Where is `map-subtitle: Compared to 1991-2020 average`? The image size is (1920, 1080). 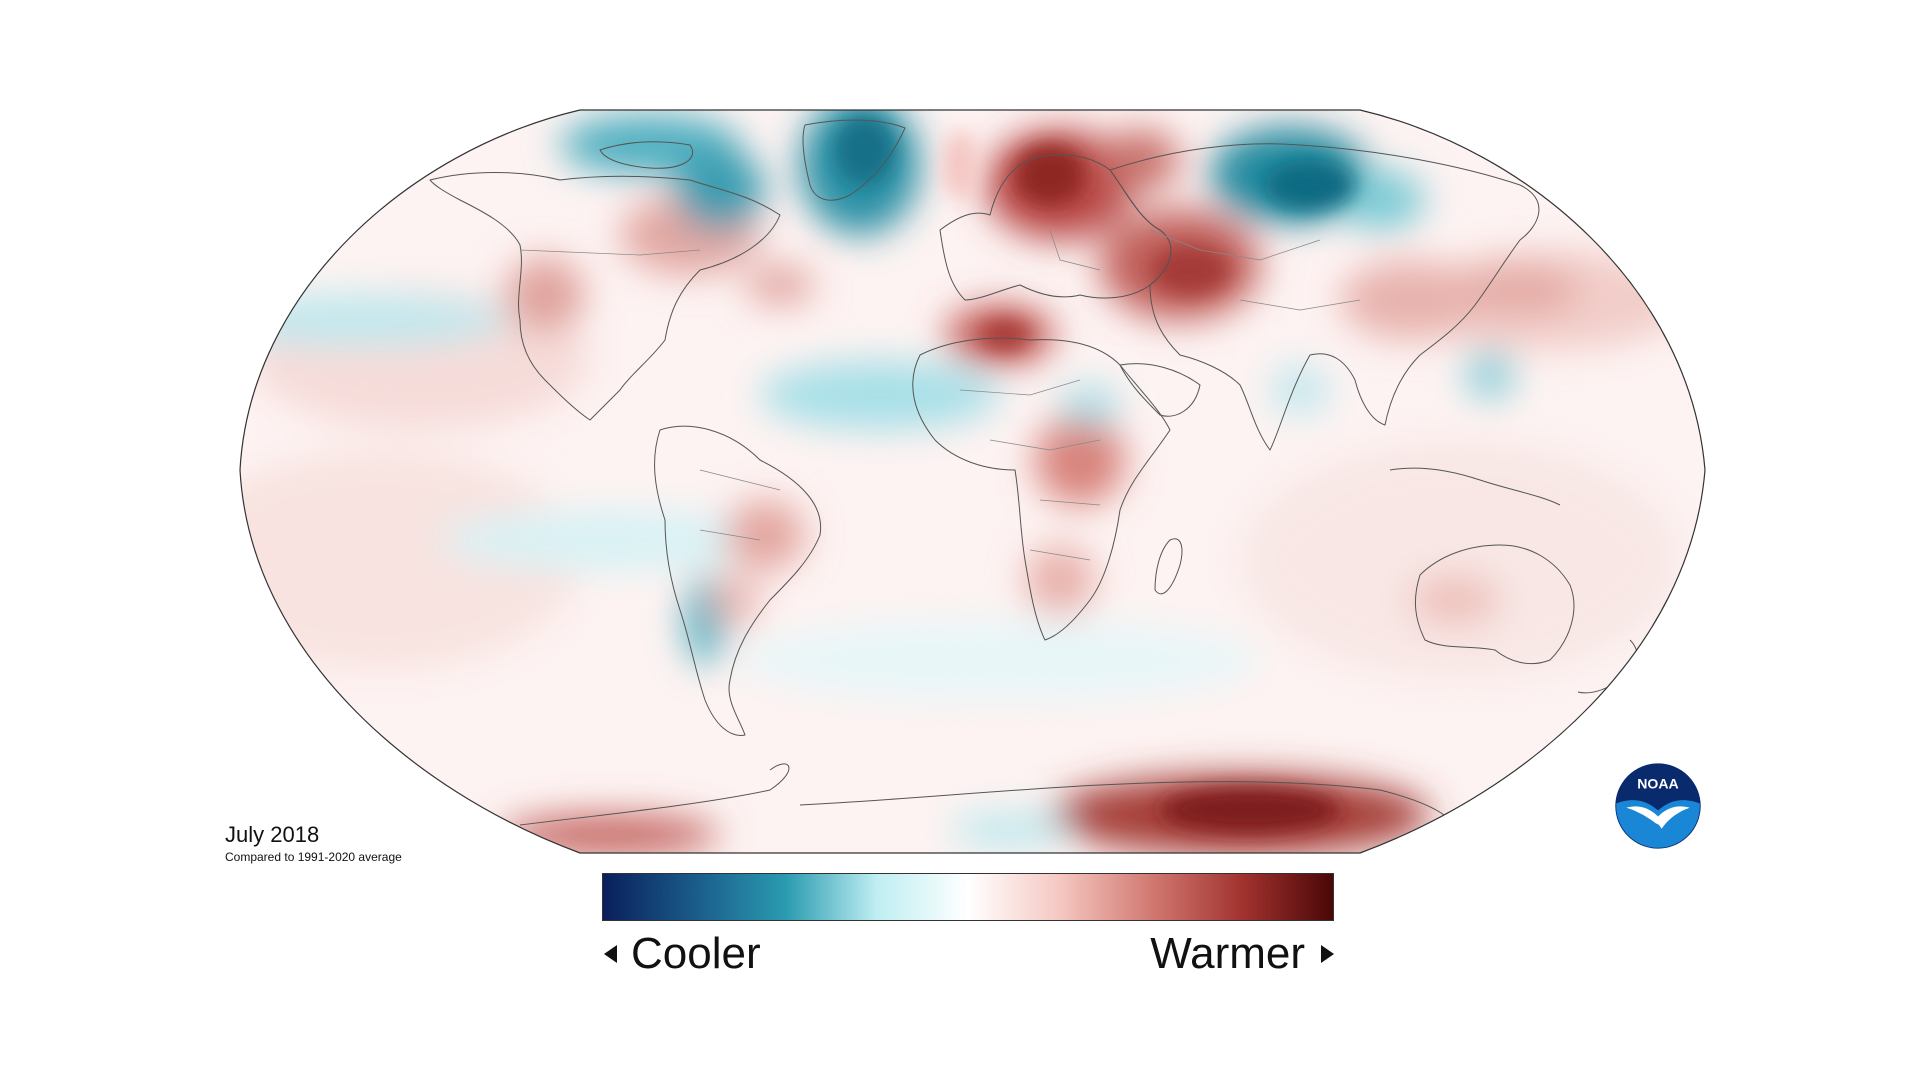 map-subtitle: Compared to 1991-2020 average is located at coordinates (313, 857).